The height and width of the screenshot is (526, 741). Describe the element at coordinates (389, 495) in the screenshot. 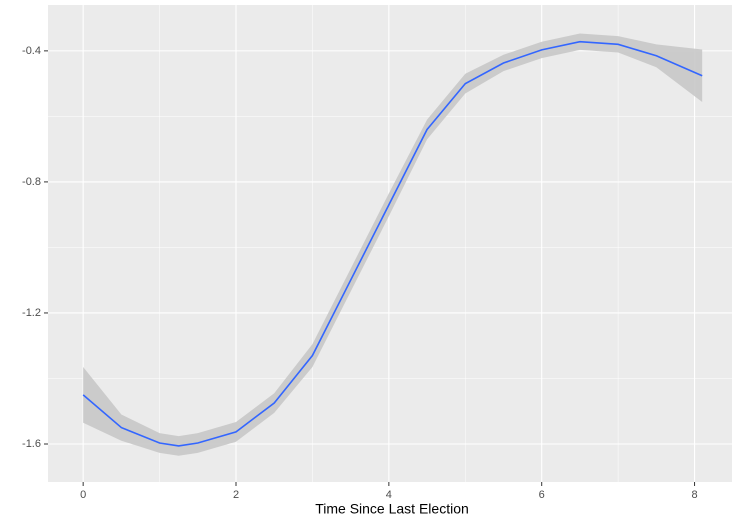

I see `x-tick-label: 4` at that location.